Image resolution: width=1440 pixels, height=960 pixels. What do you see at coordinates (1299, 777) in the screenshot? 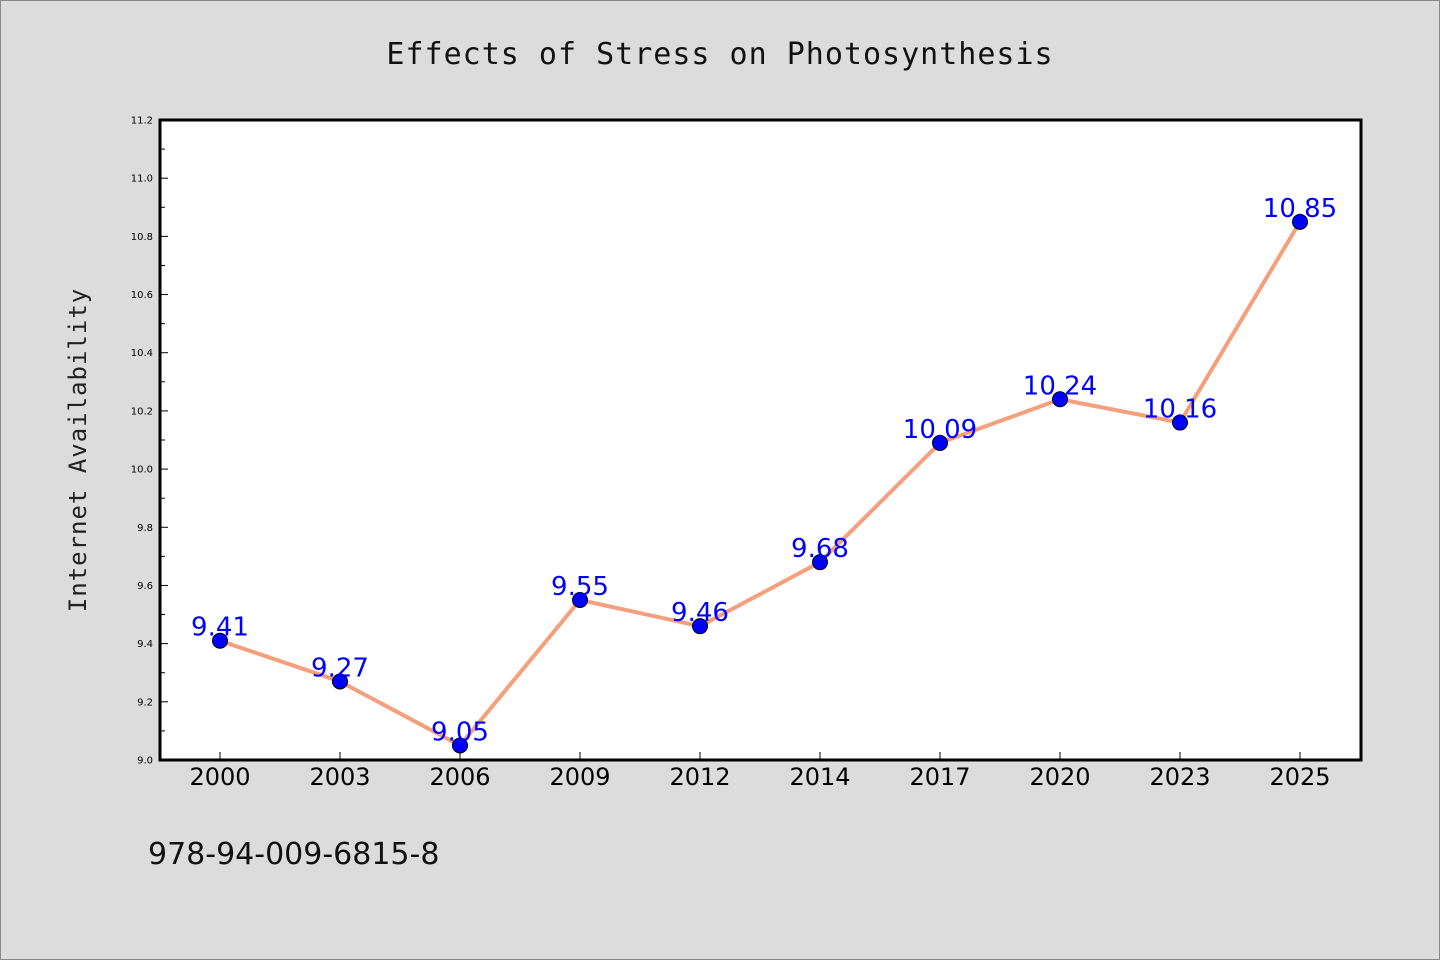
I see `x-tick-label: 2025` at bounding box center [1299, 777].